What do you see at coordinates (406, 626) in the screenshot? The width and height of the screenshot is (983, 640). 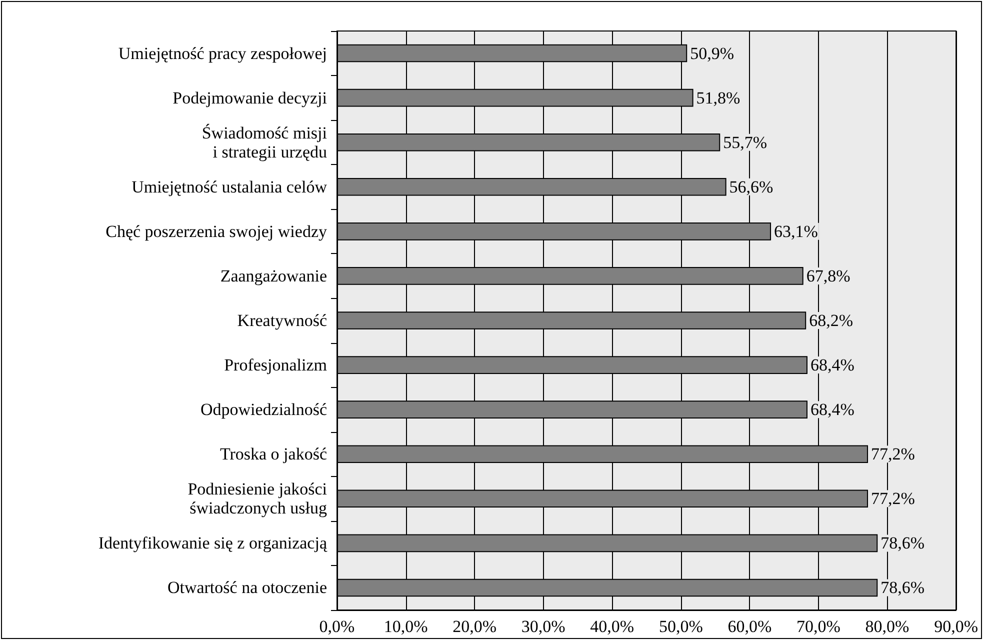 I see `x-tick-label: 10,0%` at bounding box center [406, 626].